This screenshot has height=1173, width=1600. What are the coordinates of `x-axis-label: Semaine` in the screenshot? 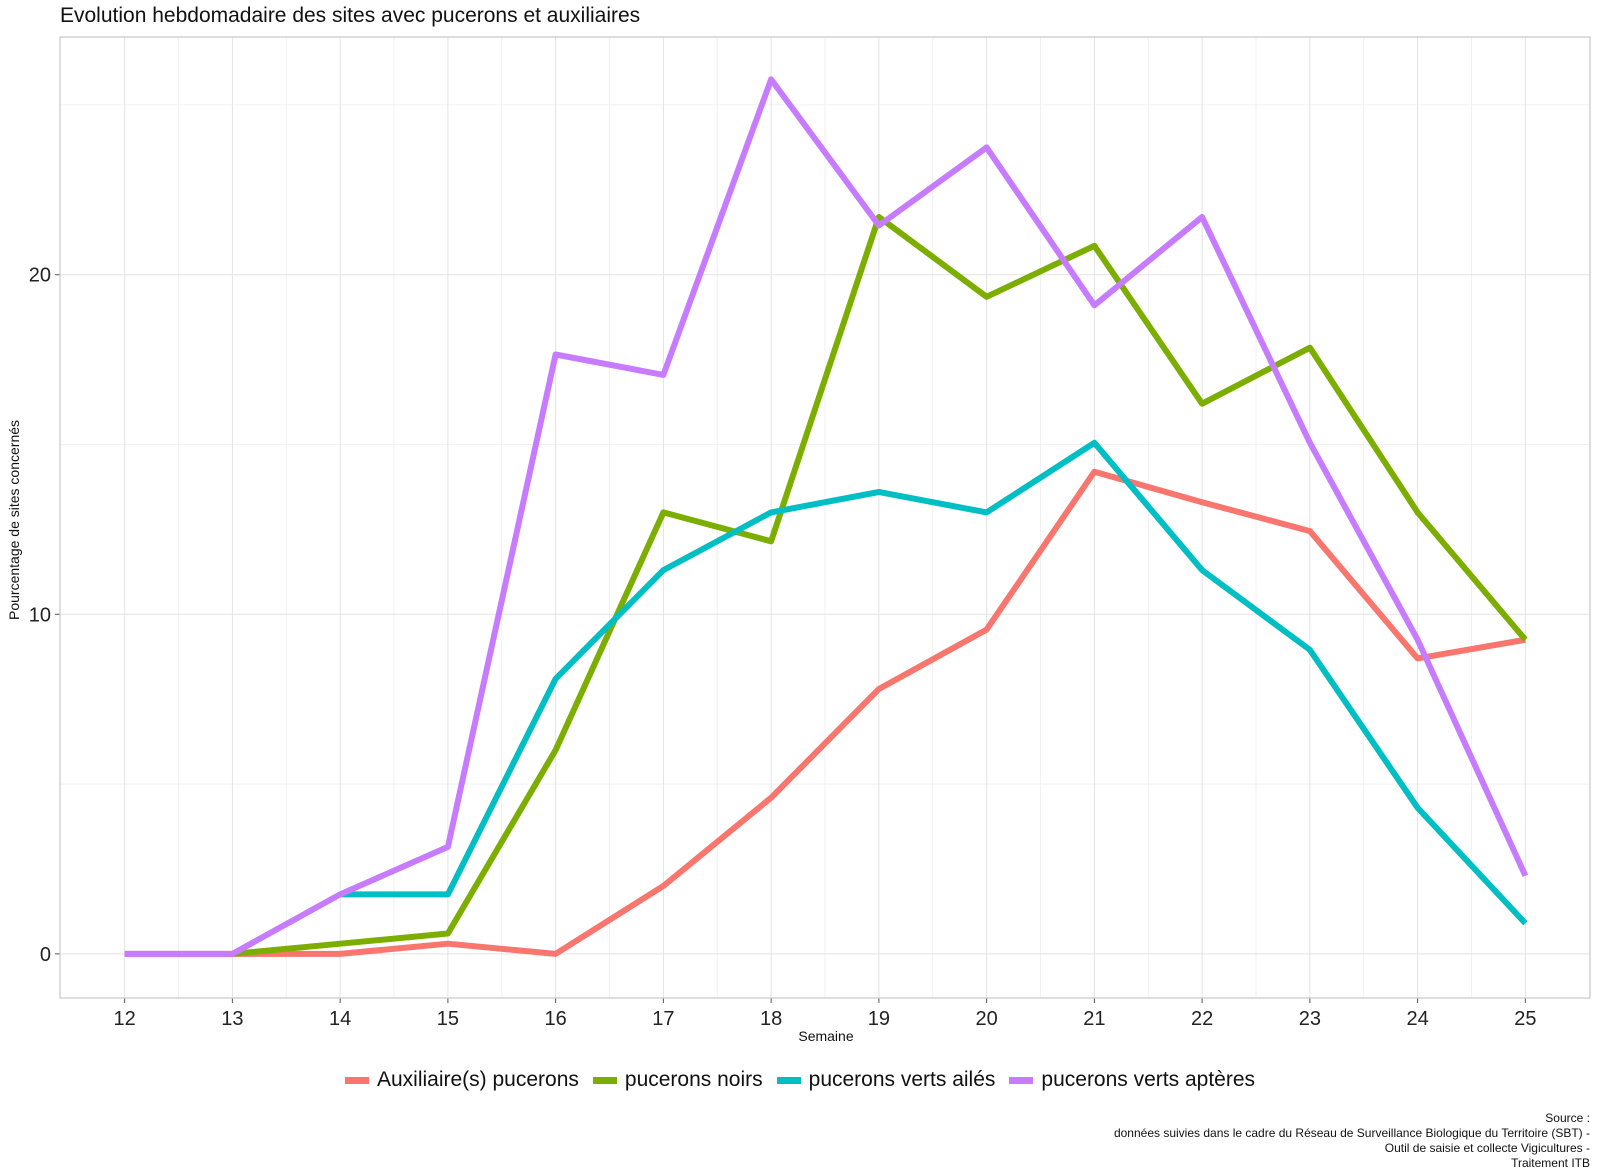 It's located at (825, 1036).